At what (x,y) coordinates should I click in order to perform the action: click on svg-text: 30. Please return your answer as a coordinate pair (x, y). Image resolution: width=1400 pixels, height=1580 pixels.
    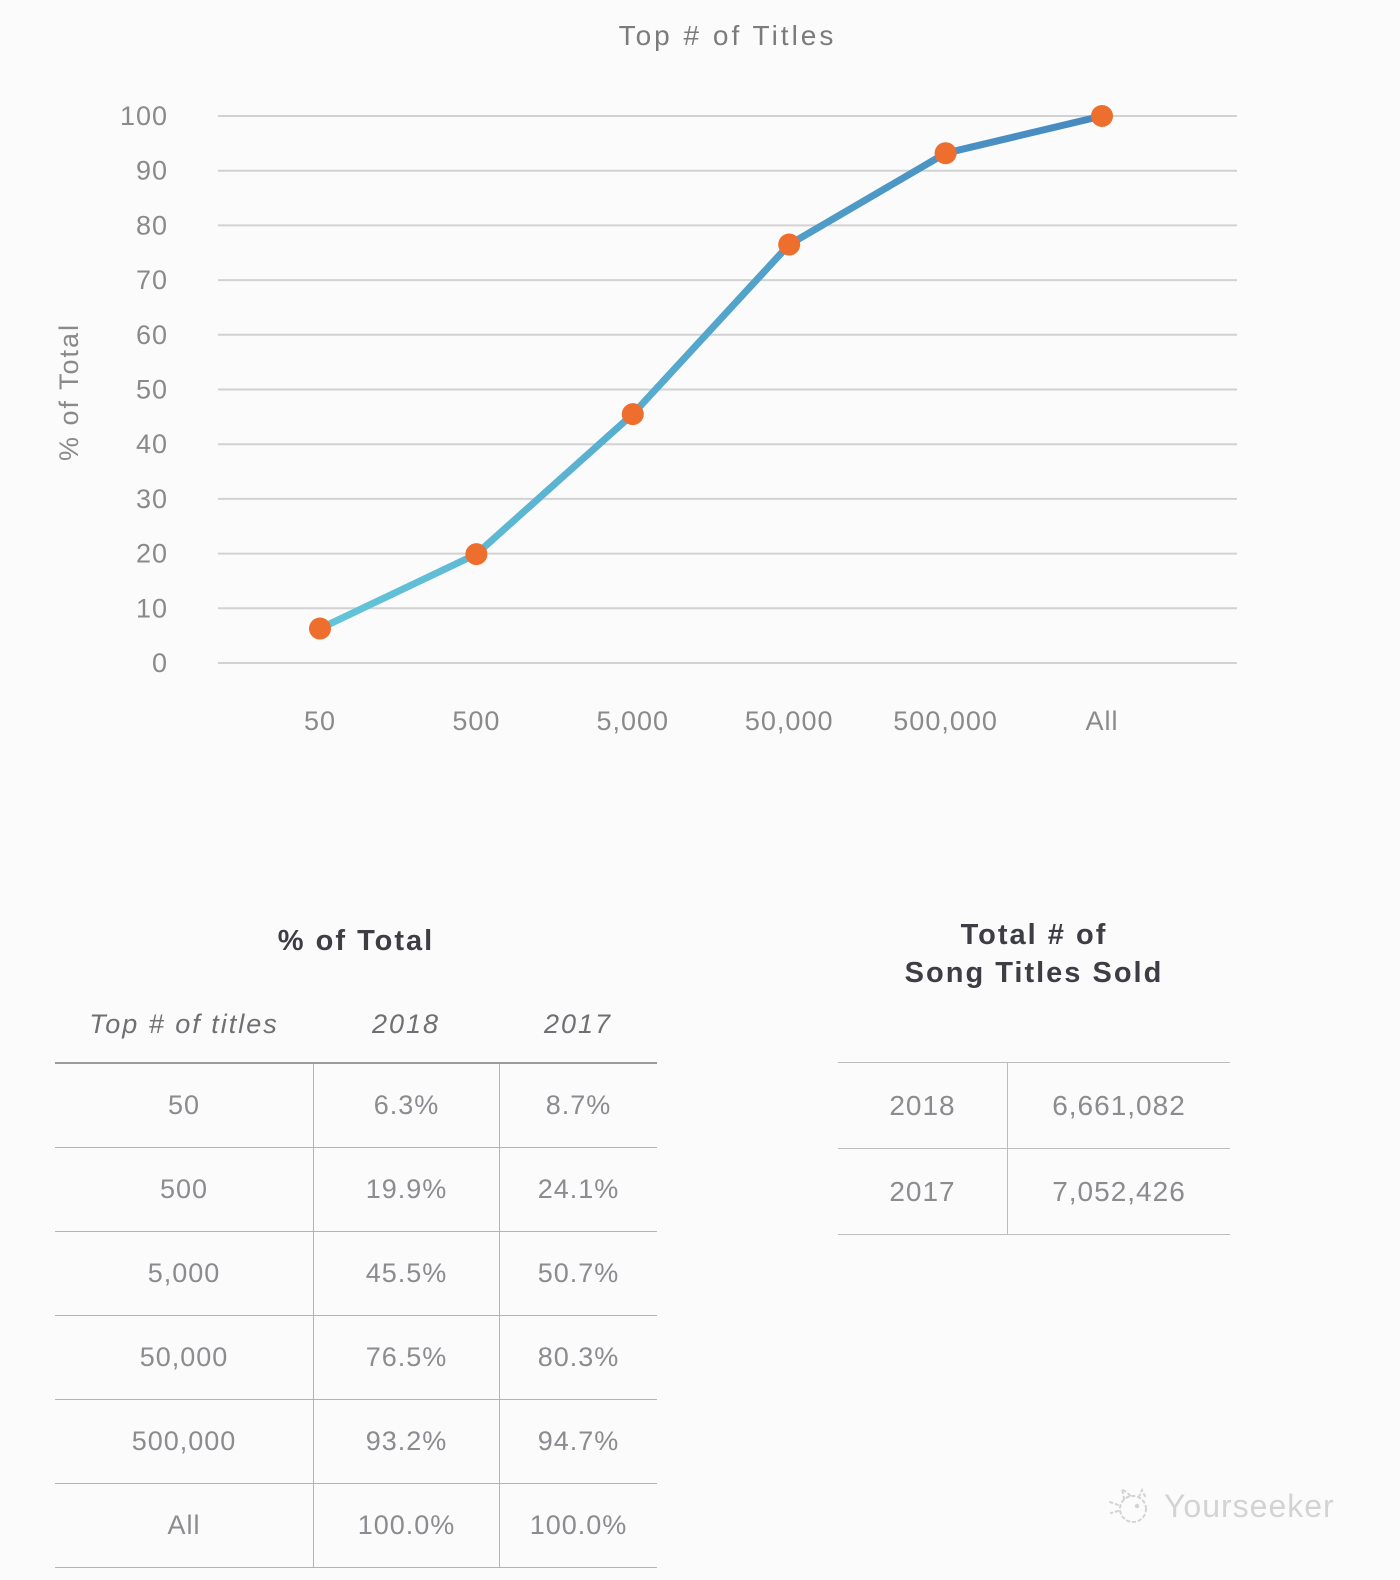
    Looking at the image, I should click on (152, 499).